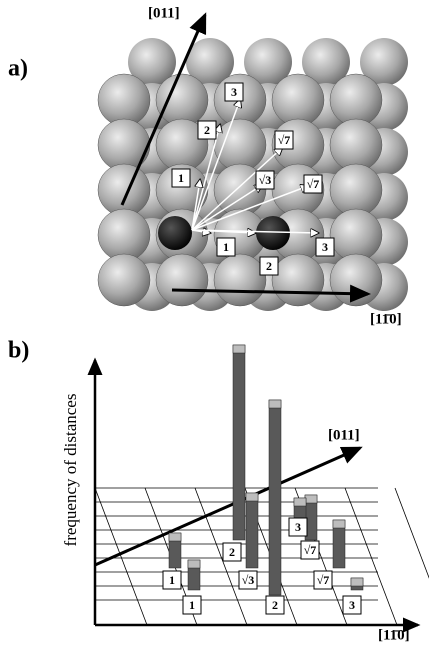  Describe the element at coordinates (18, 69) in the screenshot. I see `panel-label: a)` at that location.